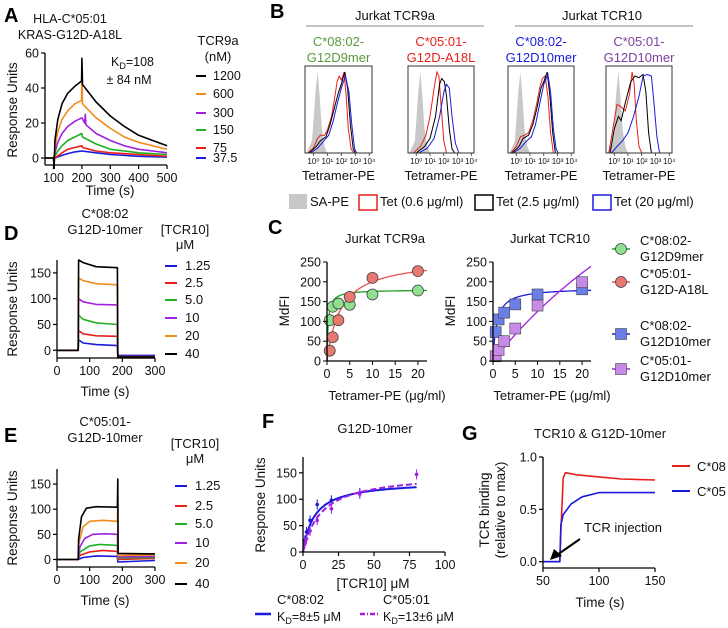  Describe the element at coordinates (623, 527) in the screenshot. I see `annotation-text: TCR injection` at that location.